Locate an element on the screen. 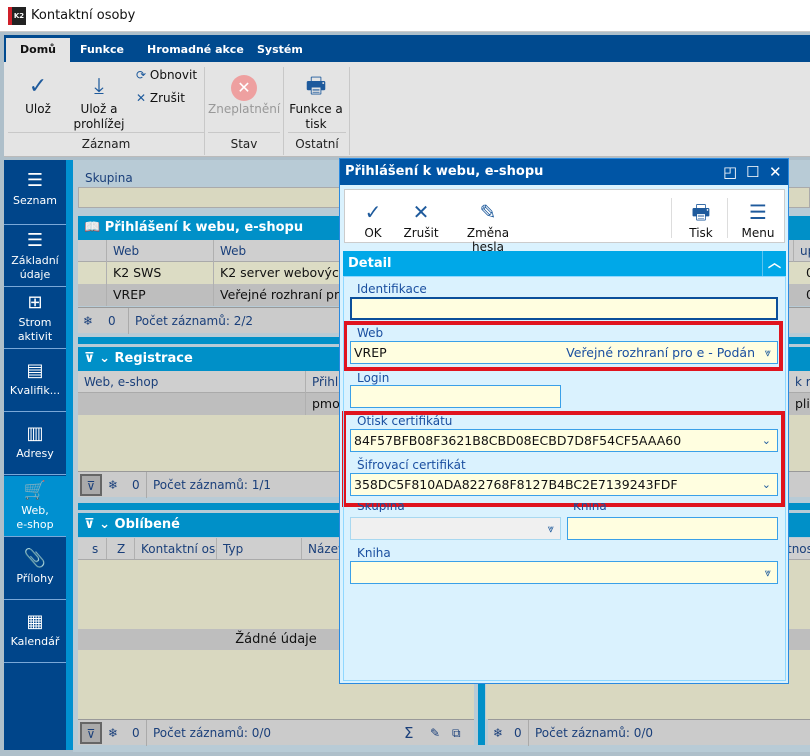 Image resolution: width=810 pixels, height=756 pixels. tab-hromadne-akce: Hromadné akce is located at coordinates (195, 49).